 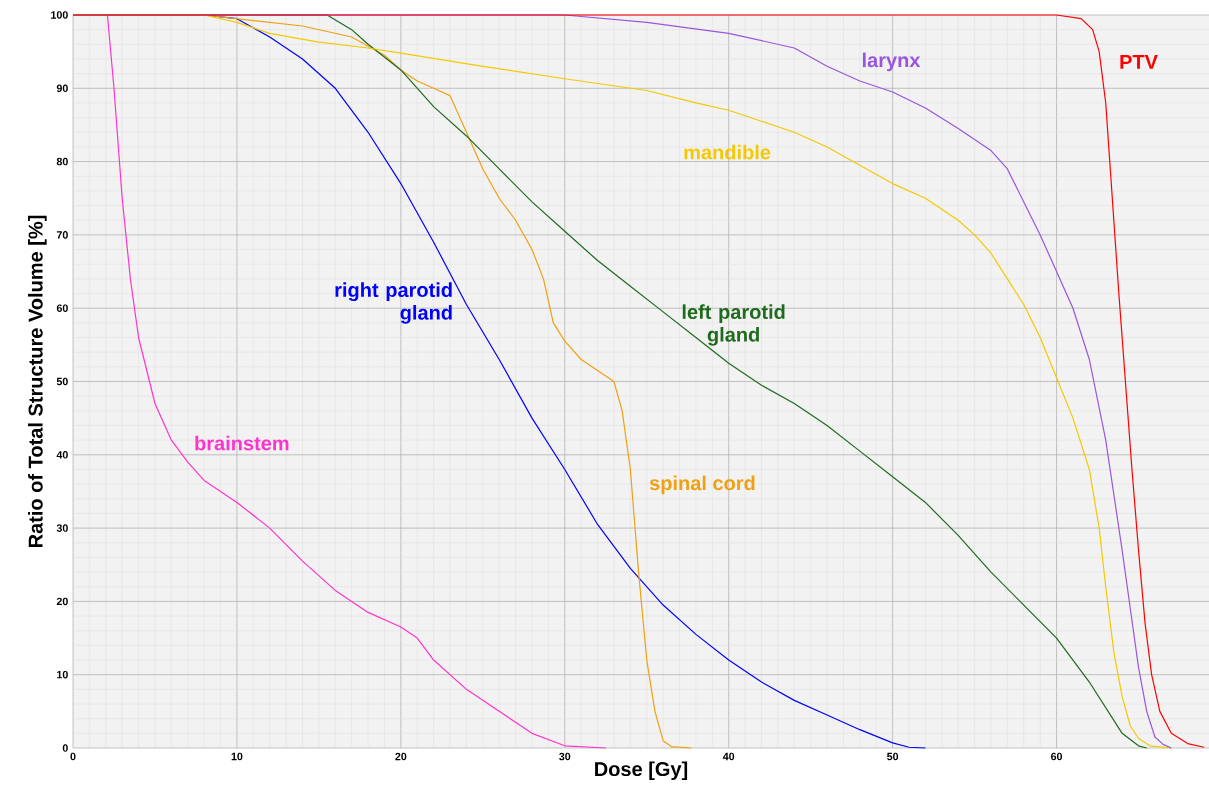 What do you see at coordinates (62, 674) in the screenshot?
I see `y-tick-label: 10` at bounding box center [62, 674].